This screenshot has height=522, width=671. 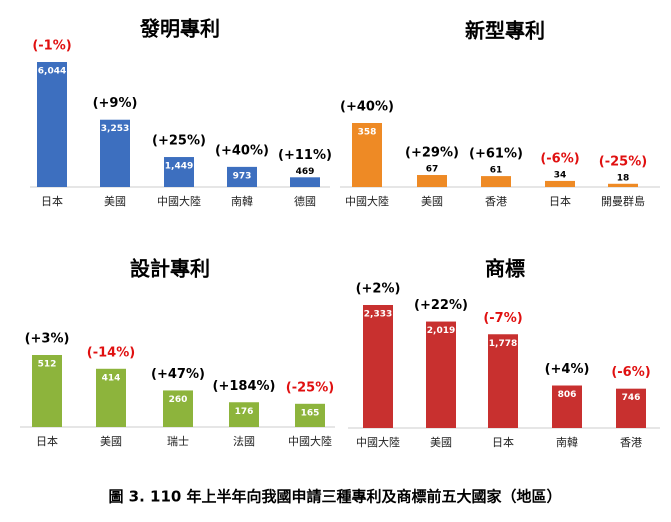 I want to click on value-label: 469, so click(x=305, y=172).